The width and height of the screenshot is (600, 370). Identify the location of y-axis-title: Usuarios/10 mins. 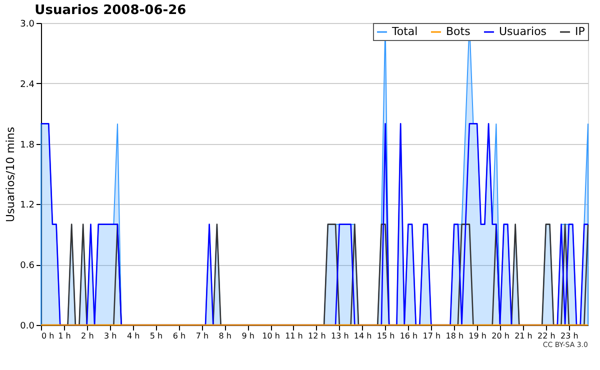
(11, 174).